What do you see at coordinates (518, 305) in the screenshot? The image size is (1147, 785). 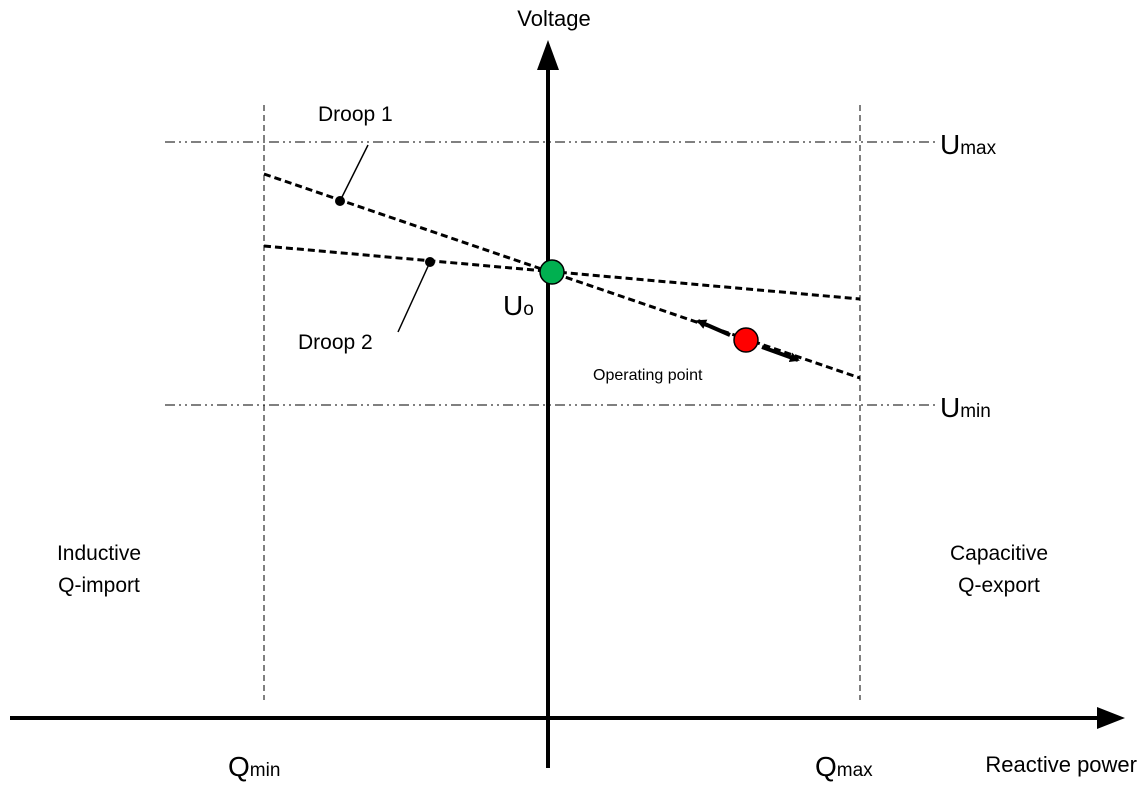 I see `u0-label: Uo` at bounding box center [518, 305].